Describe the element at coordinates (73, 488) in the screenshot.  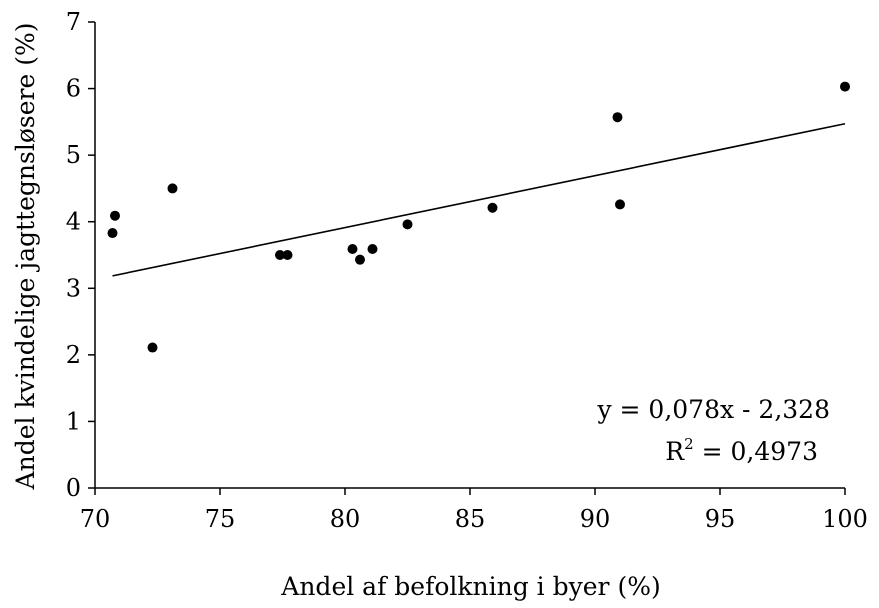
I see `y-tick-label: 0` at that location.